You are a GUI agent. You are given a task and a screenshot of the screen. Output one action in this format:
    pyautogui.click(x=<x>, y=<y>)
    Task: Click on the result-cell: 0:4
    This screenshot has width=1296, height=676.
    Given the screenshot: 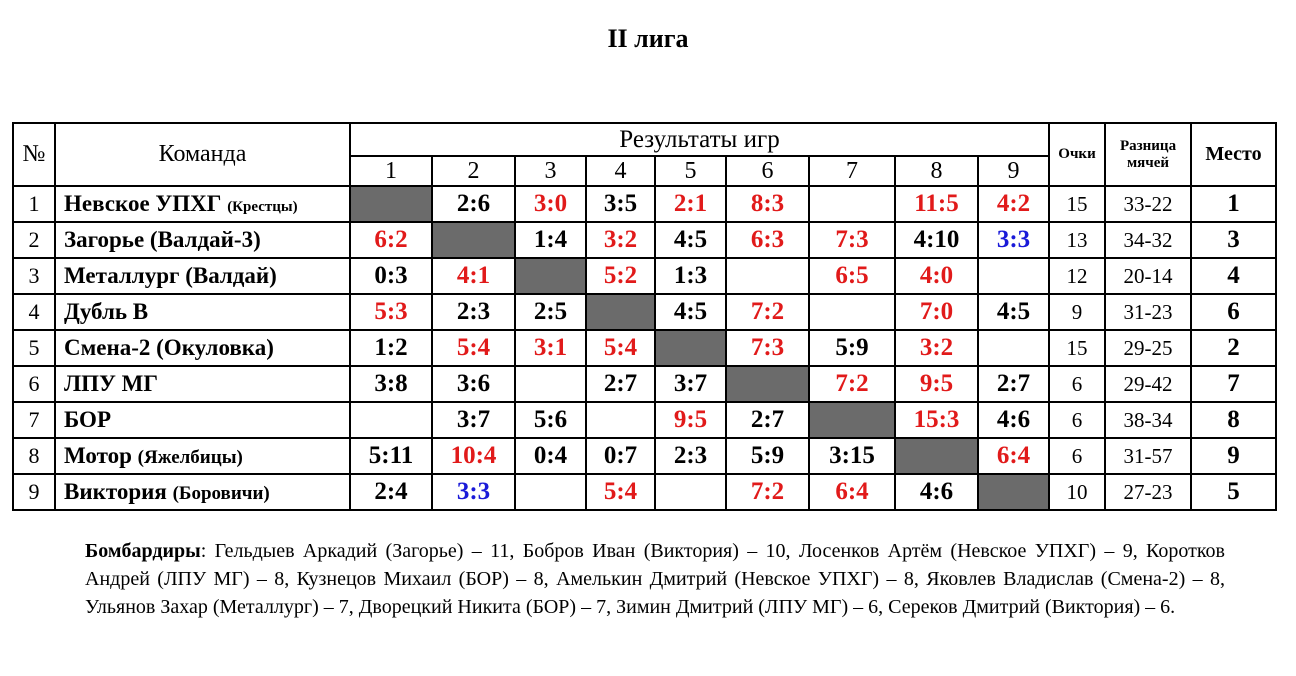 What is the action you would take?
    pyautogui.click(x=550, y=456)
    